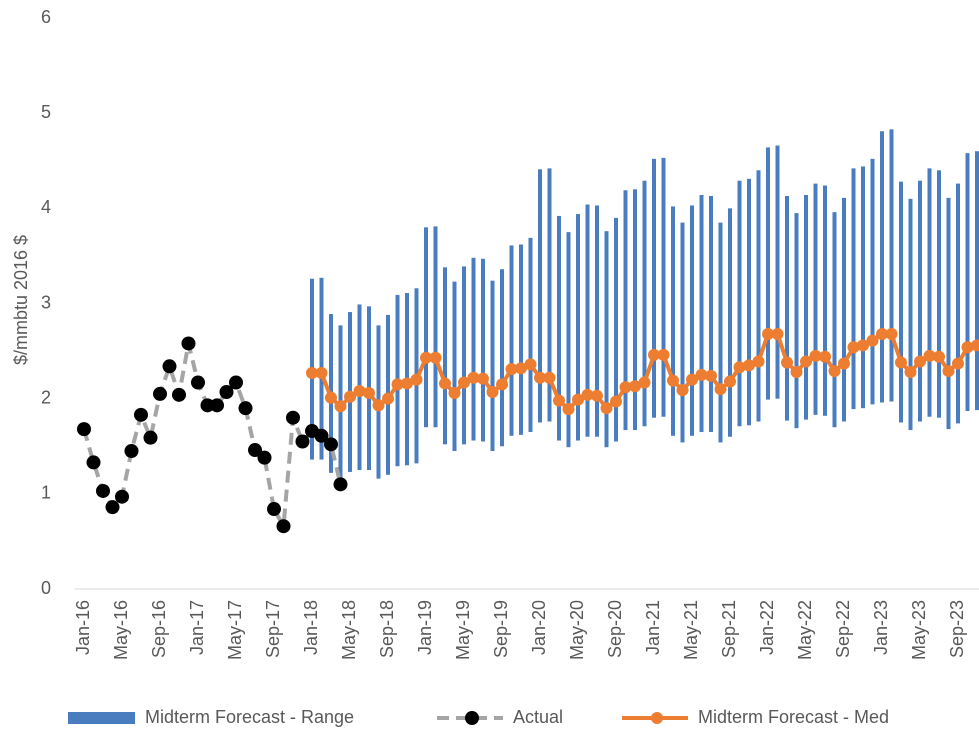 Image resolution: width=979 pixels, height=731 pixels. I want to click on x-tick-label: Jan-19, so click(425, 627).